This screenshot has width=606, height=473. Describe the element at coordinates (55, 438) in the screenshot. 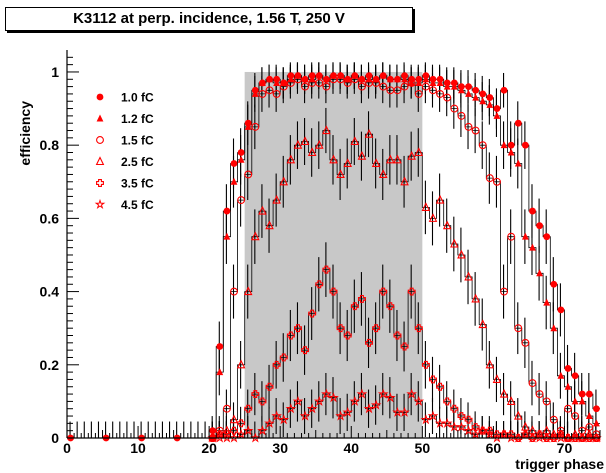

I see `y-tick-label: 0` at that location.